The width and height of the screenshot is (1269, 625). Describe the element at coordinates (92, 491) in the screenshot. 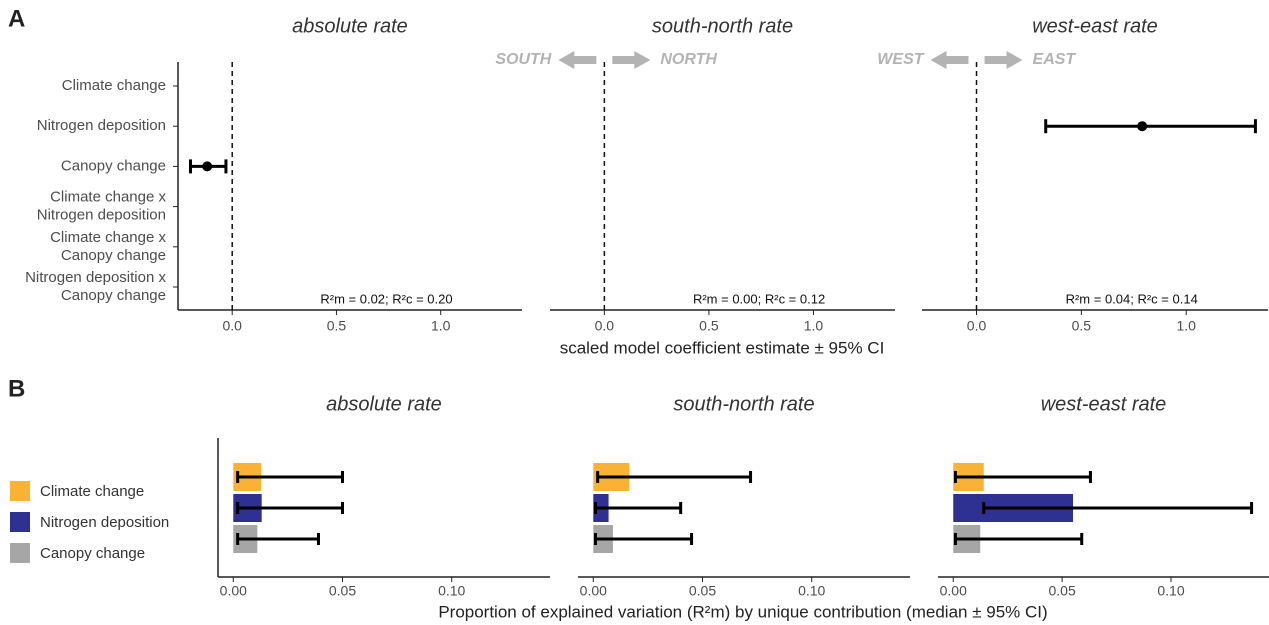

I see `legend-label: Climate change` at that location.